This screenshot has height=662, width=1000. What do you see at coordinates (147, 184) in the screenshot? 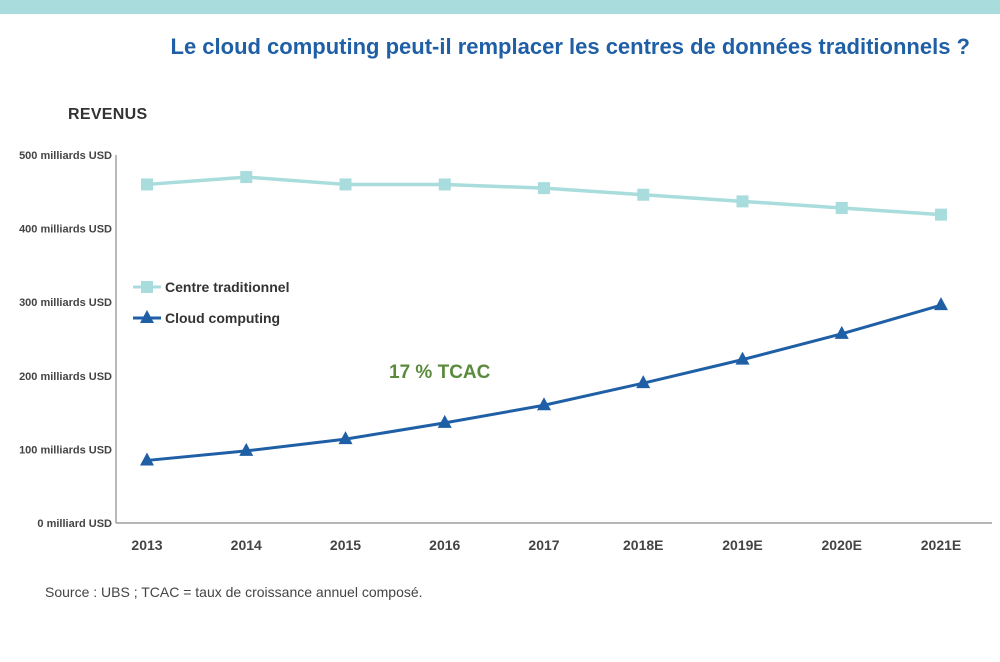
I see `point-traditional-2013` at bounding box center [147, 184].